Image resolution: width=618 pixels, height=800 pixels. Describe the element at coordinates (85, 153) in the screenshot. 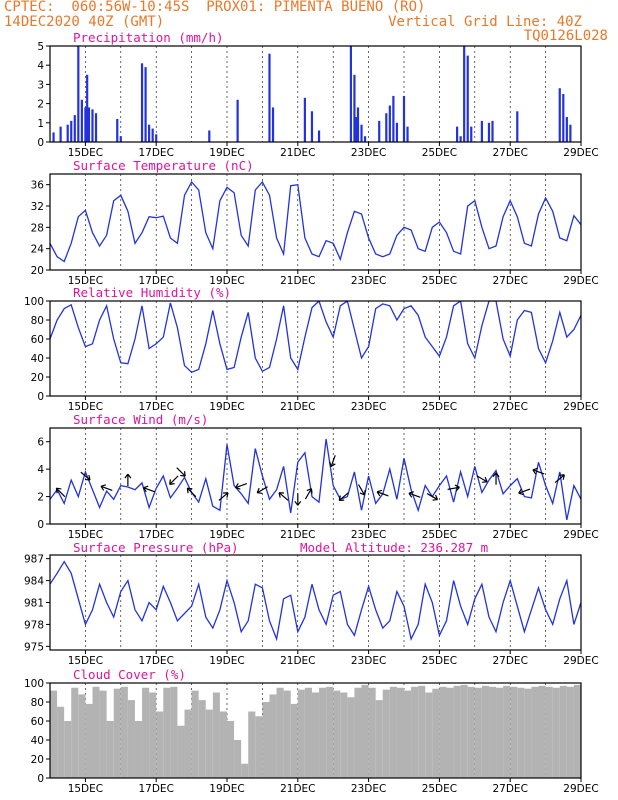

I see `x-tick-label: 15DEC` at that location.